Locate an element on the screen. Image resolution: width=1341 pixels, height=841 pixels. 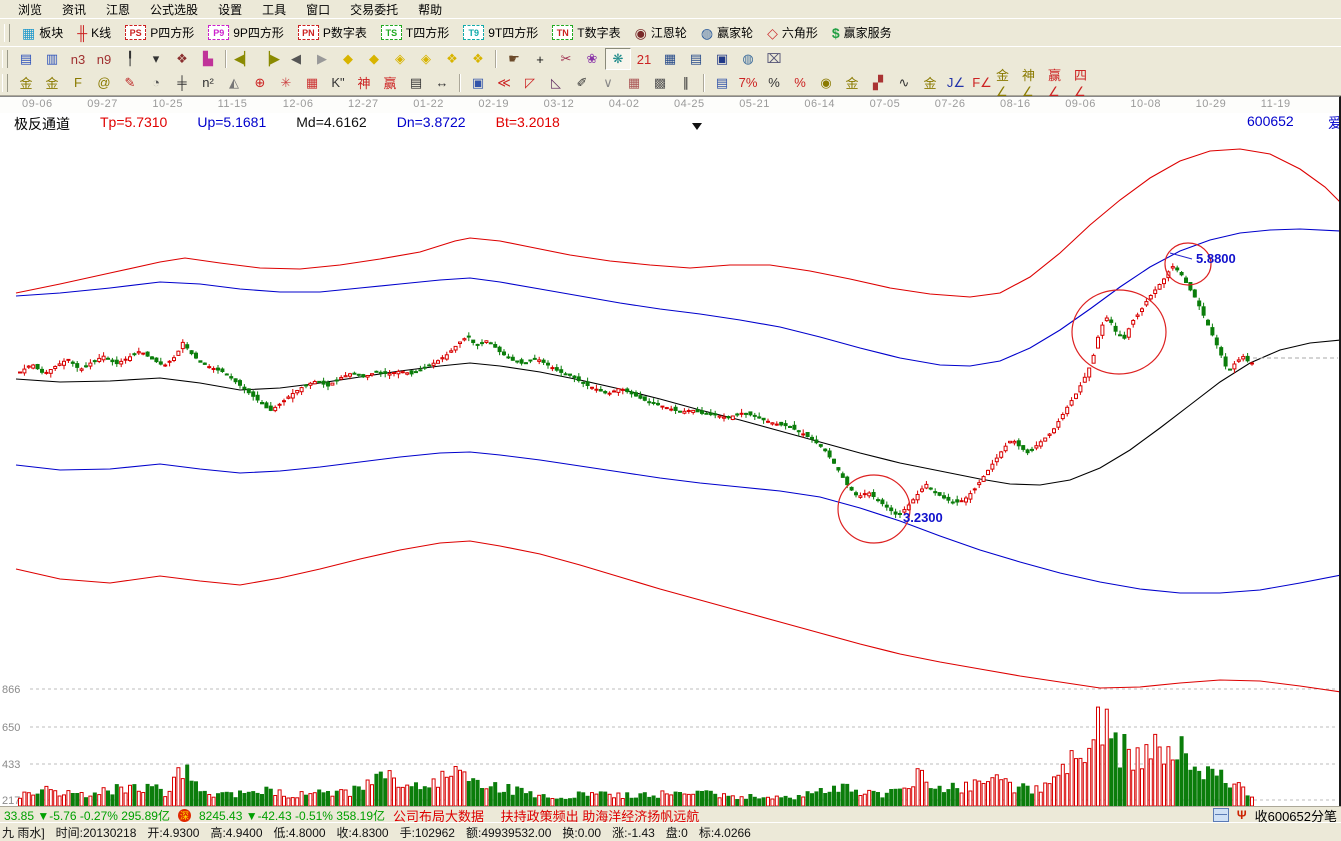
kline-3-icon: n3 is located at coordinates (78, 59).